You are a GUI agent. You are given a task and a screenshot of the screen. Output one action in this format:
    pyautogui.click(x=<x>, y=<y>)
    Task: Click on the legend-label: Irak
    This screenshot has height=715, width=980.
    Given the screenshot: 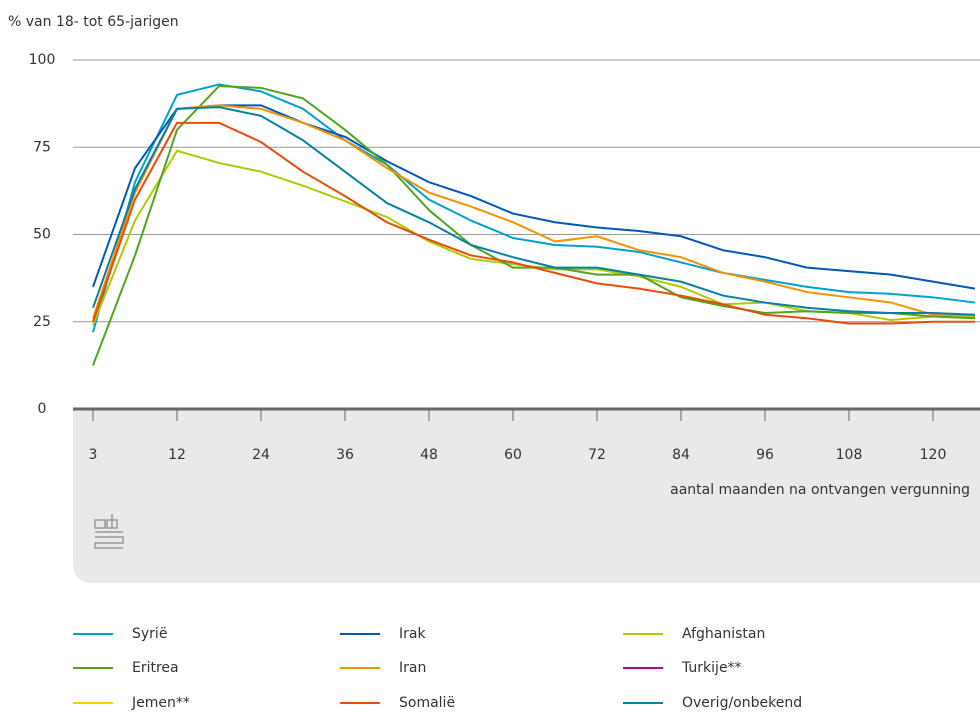 What is the action you would take?
    pyautogui.click(x=412, y=634)
    